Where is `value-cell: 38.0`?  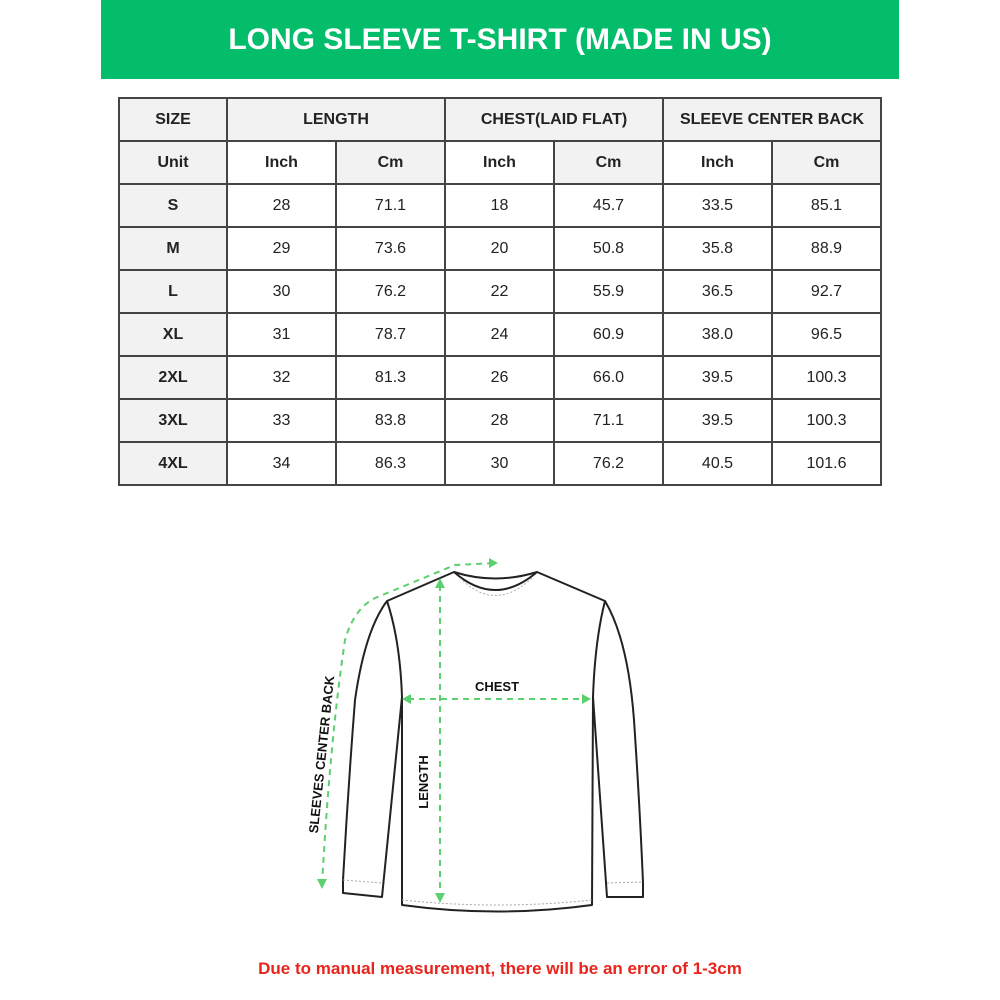
value-cell: 38.0 is located at coordinates (717, 334).